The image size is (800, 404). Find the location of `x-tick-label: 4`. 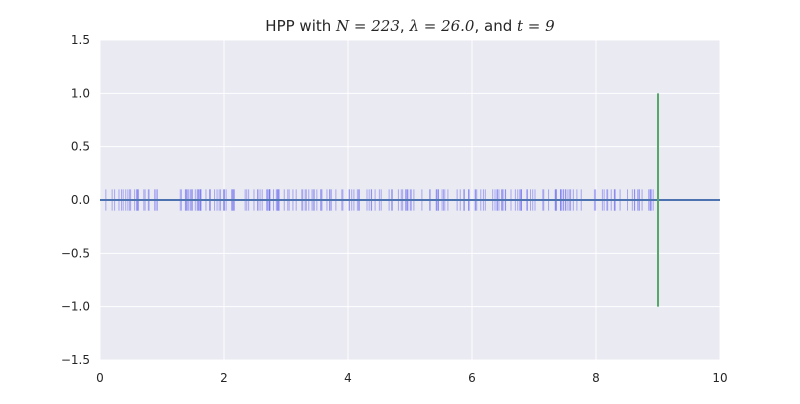

x-tick-label: 4 is located at coordinates (348, 378).